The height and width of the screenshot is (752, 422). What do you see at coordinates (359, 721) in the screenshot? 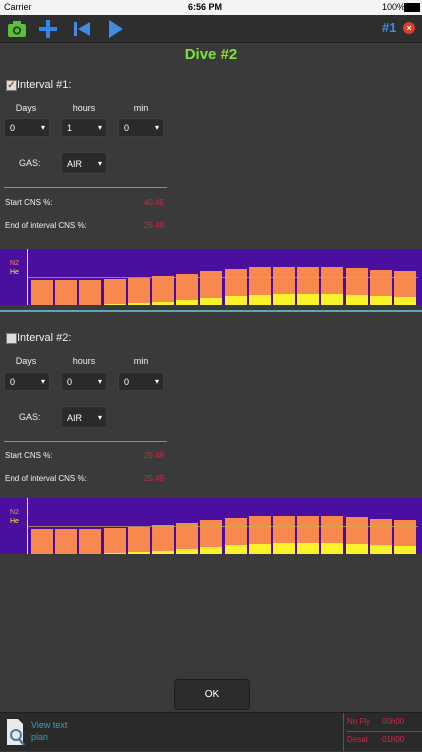
I see `no-fly-label: No Fly` at bounding box center [359, 721].